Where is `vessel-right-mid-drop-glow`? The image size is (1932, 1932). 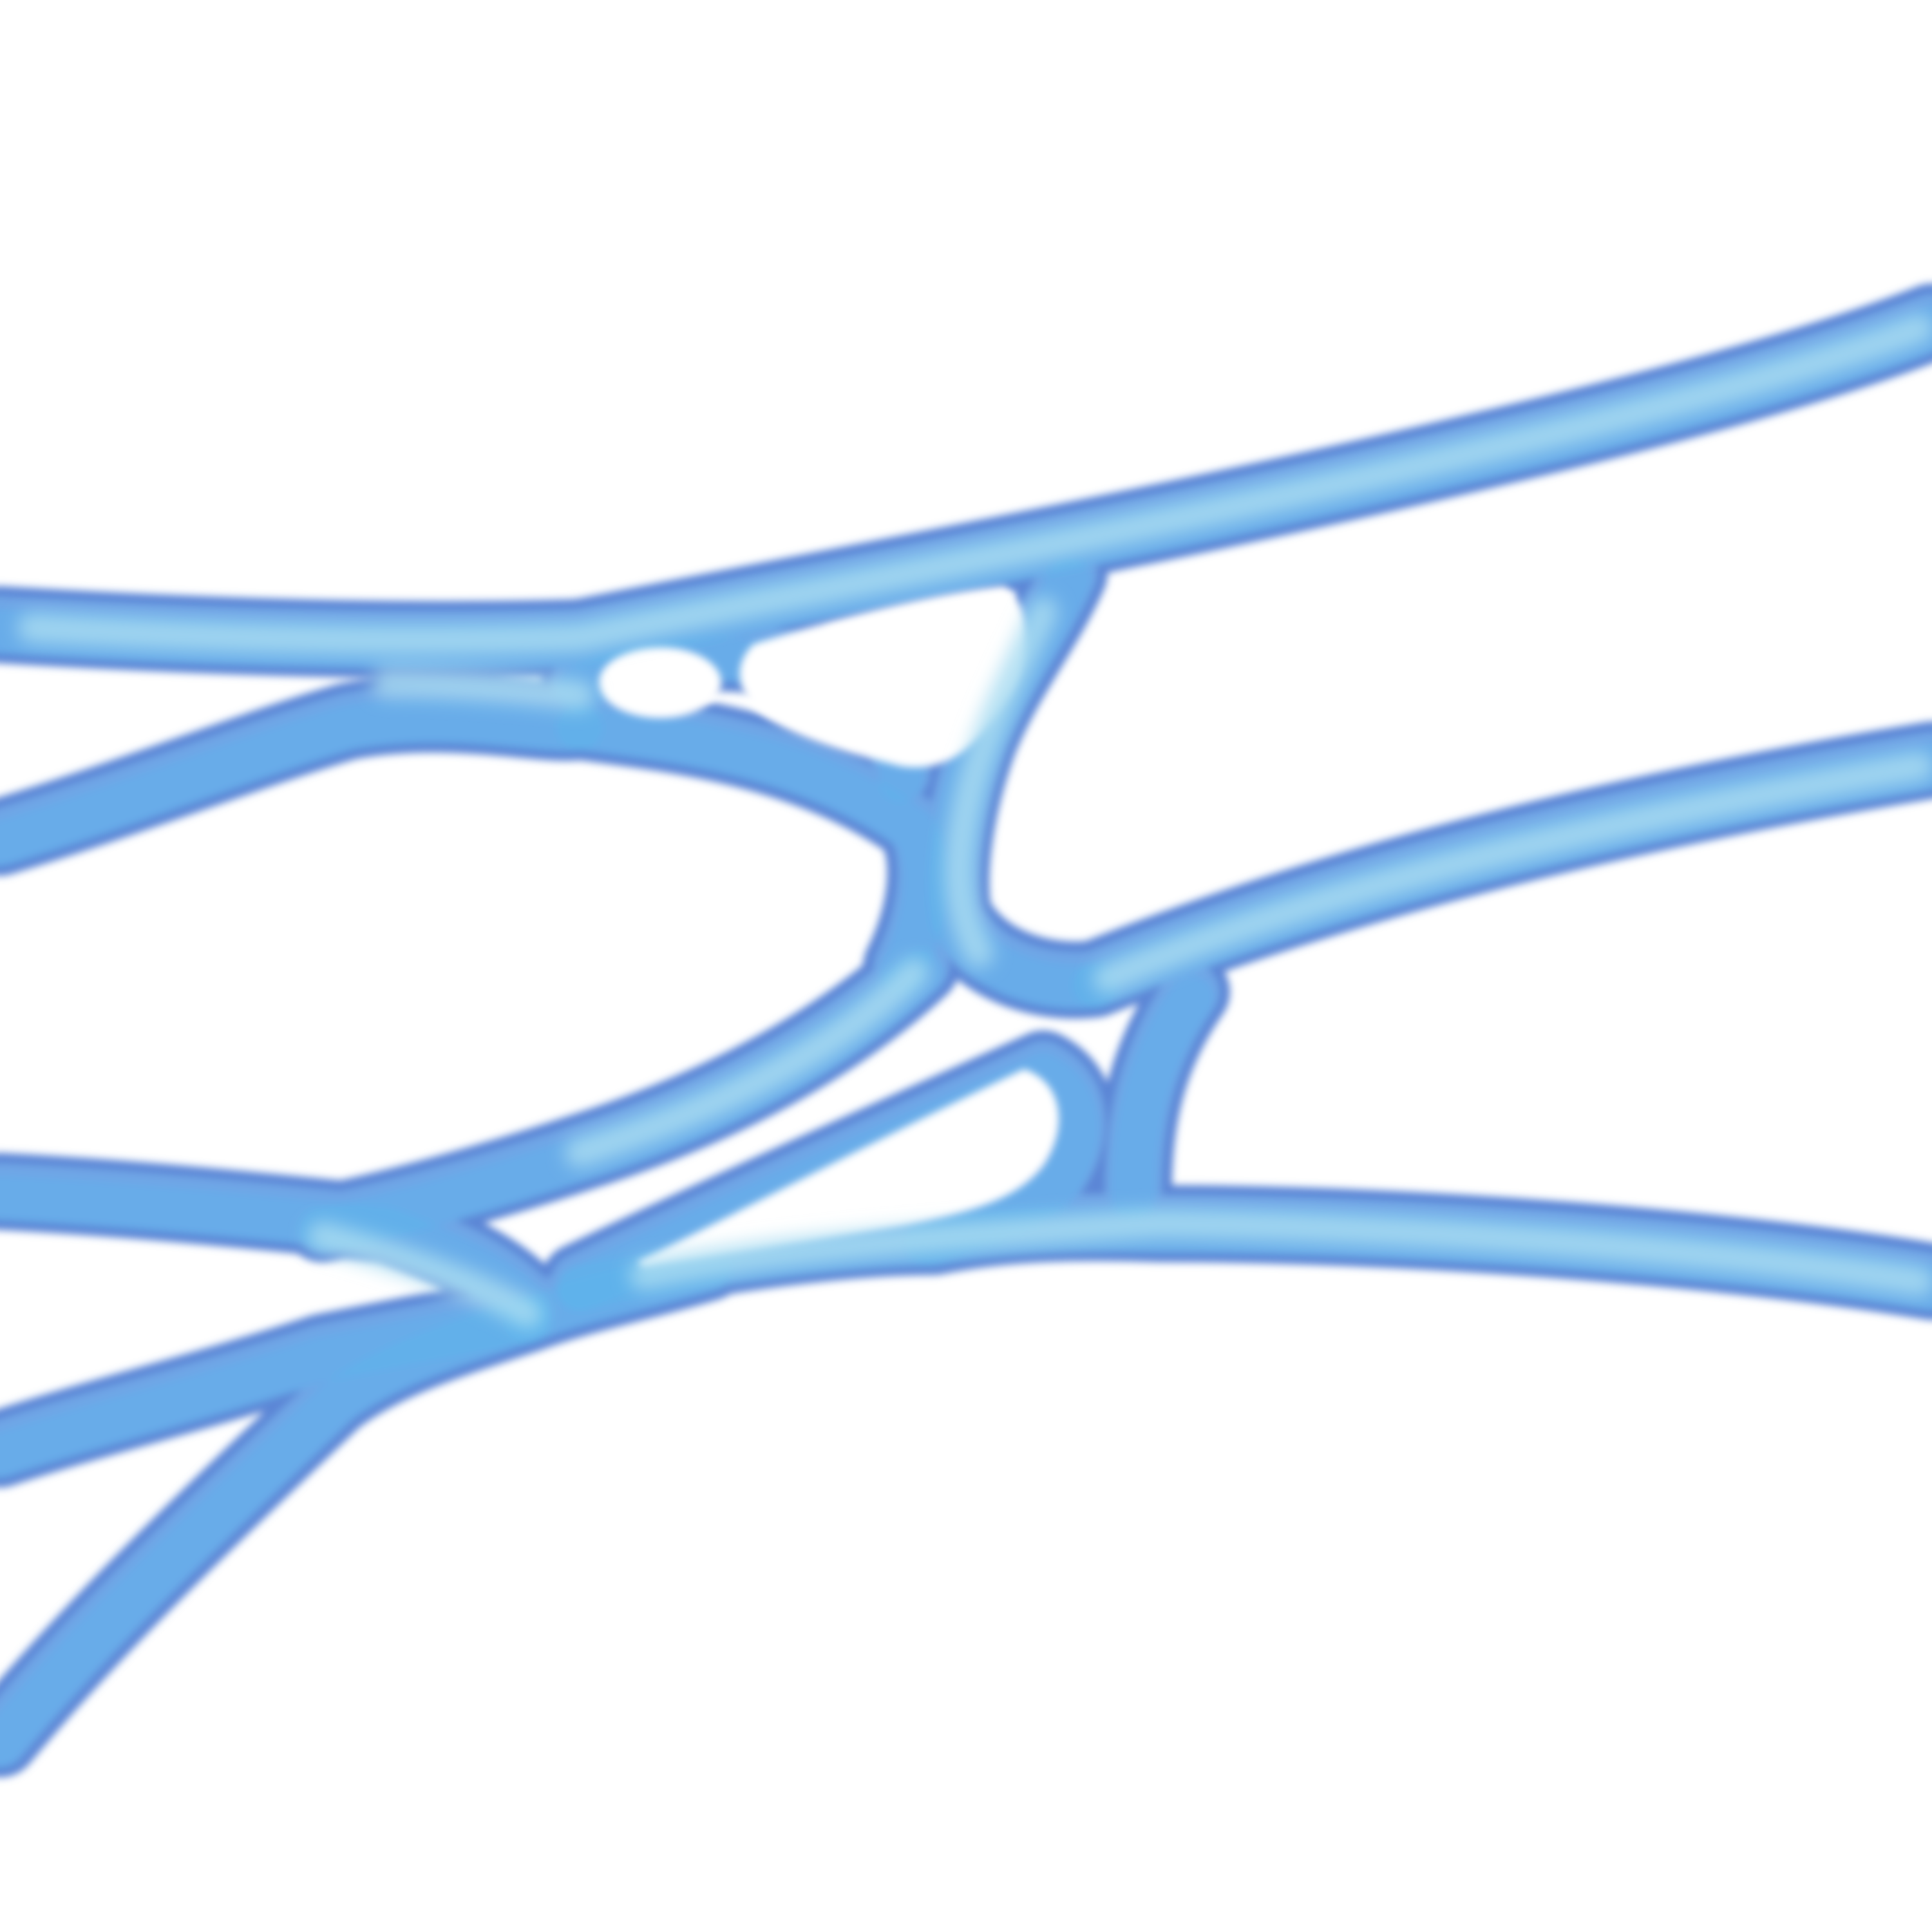
vessel-right-mid-drop-glow is located at coordinates (1162, 1098).